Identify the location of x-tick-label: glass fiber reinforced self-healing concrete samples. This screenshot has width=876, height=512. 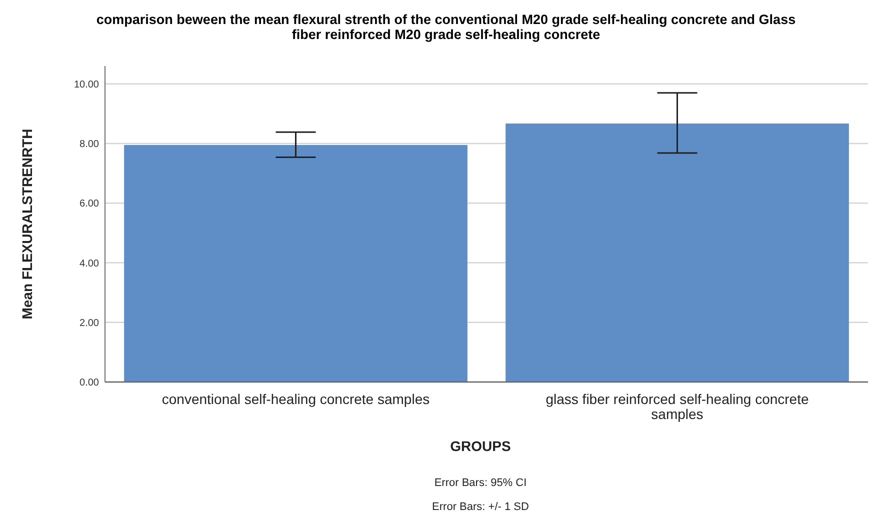
(677, 406).